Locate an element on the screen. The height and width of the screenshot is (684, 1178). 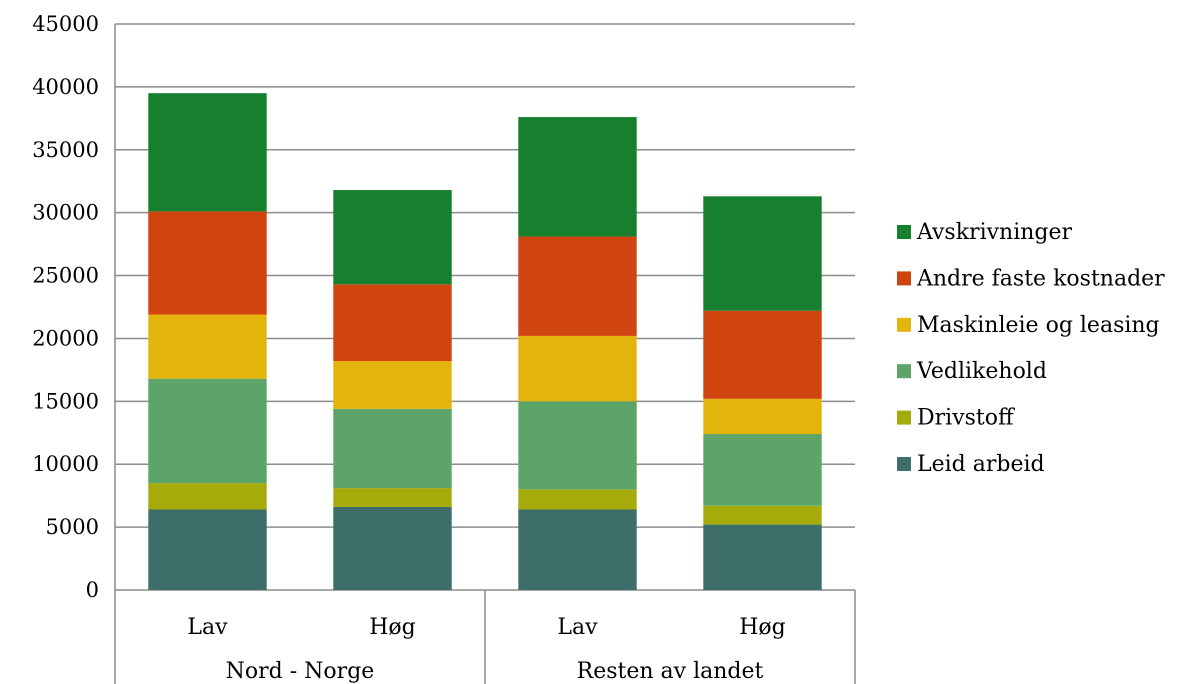
y-tick-label: 35000 is located at coordinates (65, 150).